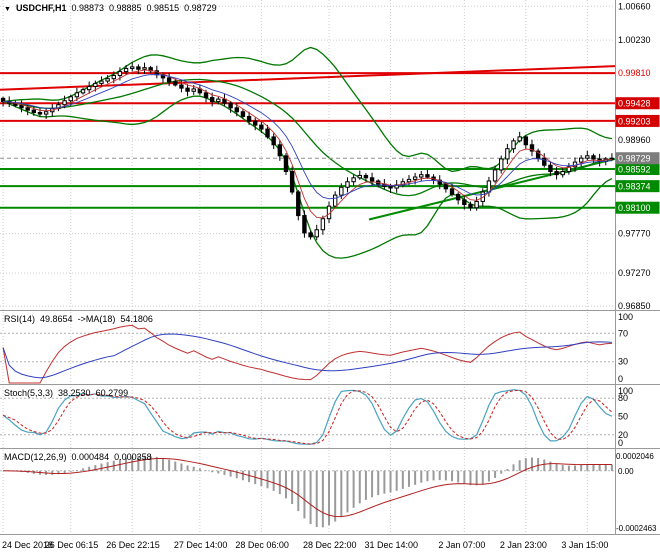 The image size is (660, 560). Describe the element at coordinates (636, 528) in the screenshot. I see `svg-text: -0.0002463` at that location.